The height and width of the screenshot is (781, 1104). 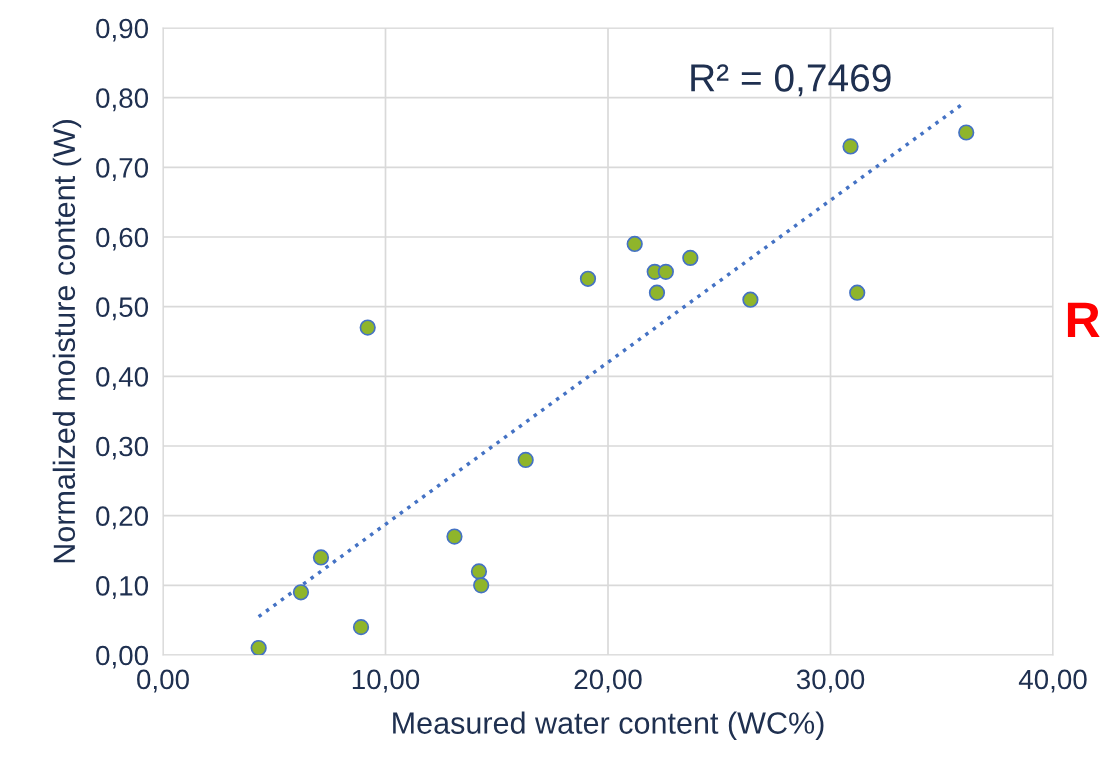 What do you see at coordinates (122, 100) in the screenshot?
I see `y-tick-label: 0,80` at bounding box center [122, 100].